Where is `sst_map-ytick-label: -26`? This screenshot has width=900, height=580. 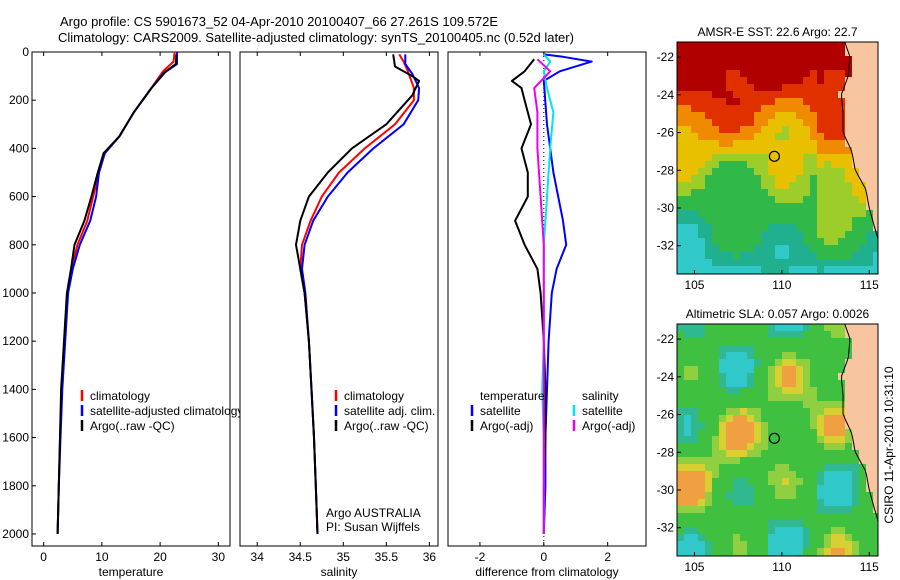
sst_map-ytick-label: -26 is located at coordinates (666, 133).